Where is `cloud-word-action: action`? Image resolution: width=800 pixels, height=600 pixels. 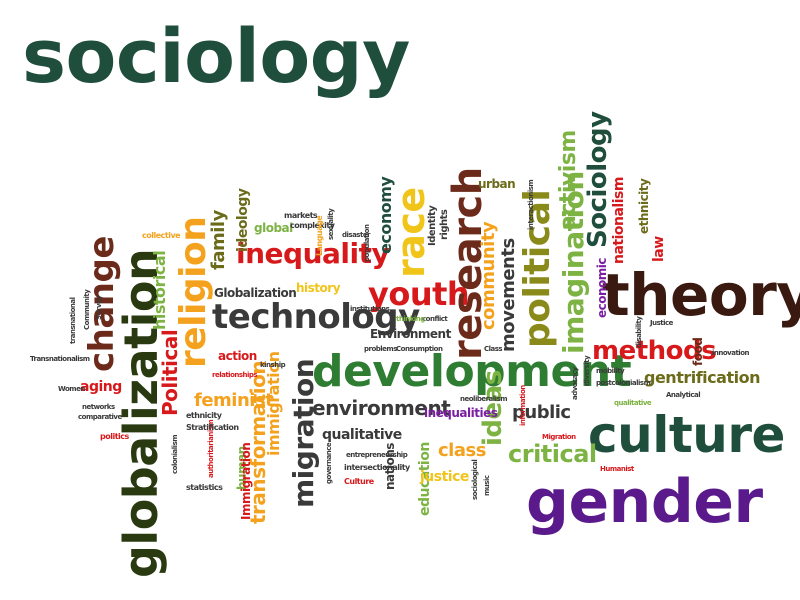
cloud-word-action: action is located at coordinates (237, 356).